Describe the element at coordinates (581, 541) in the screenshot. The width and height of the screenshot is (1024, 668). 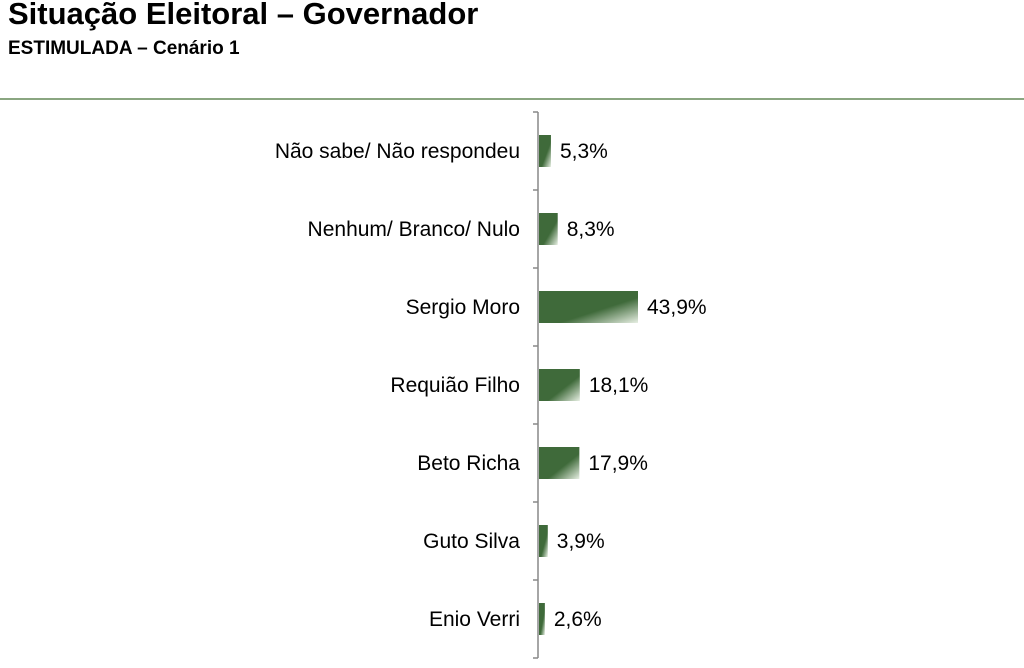
I see `value-label: 3,9%` at that location.